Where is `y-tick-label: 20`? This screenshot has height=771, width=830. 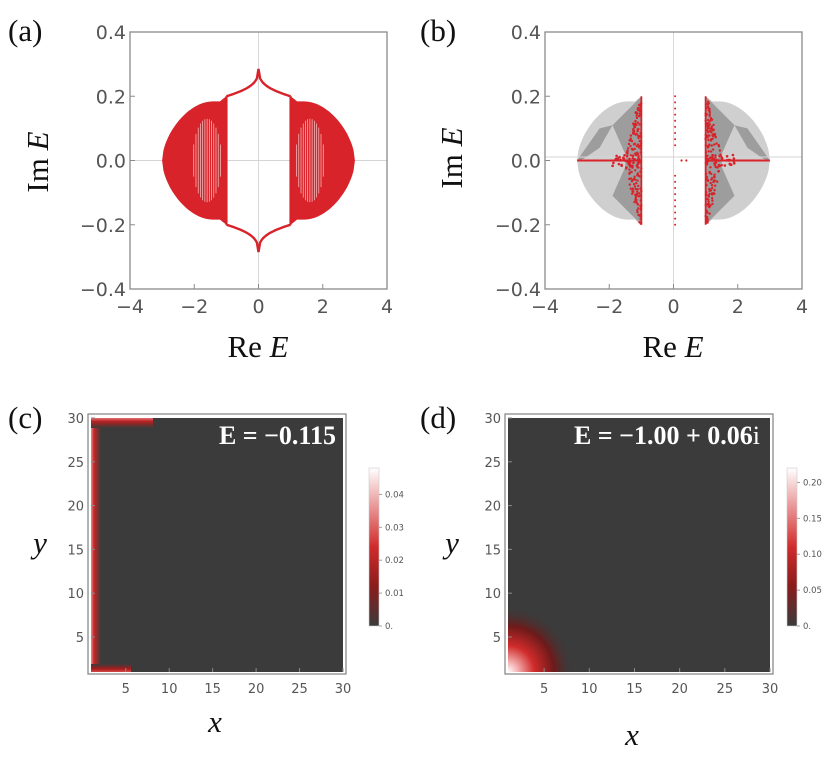
y-tick-label: 20 is located at coordinates (75, 507).